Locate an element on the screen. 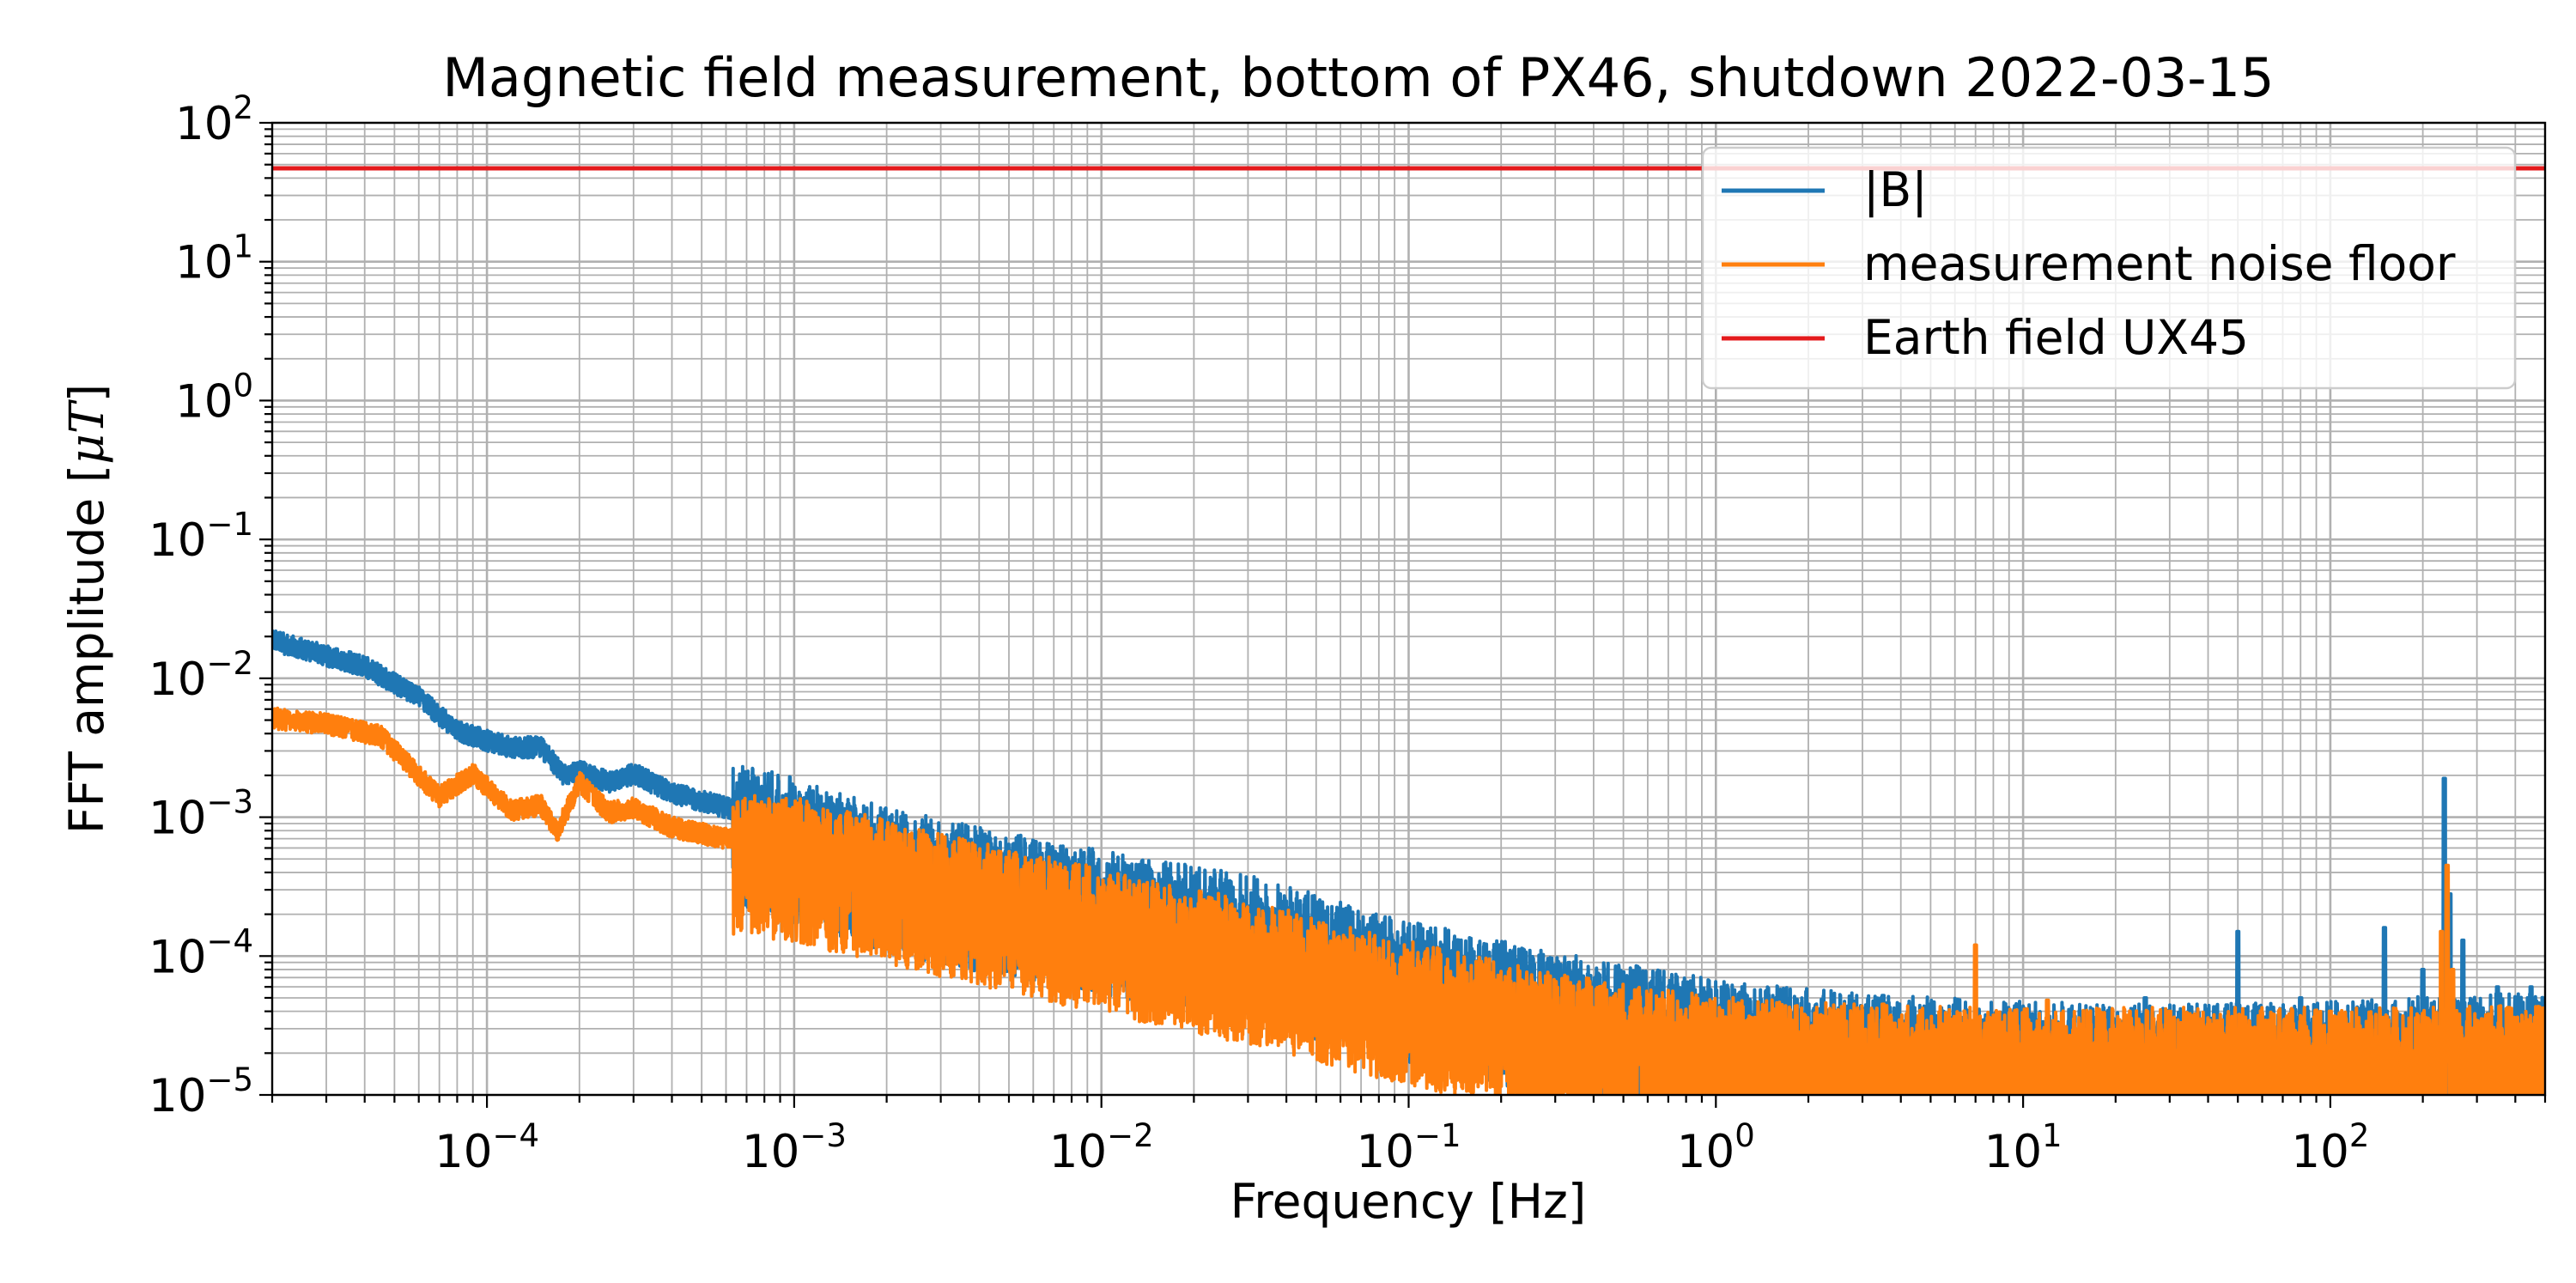 Image resolution: width=2576 pixels, height=1283 pixels. x-axis-ticks: 10⁻⁴ 10⁻³ 10⁻² 10⁻¹ 10⁰ 10¹ 10² is located at coordinates (1408, 1136).